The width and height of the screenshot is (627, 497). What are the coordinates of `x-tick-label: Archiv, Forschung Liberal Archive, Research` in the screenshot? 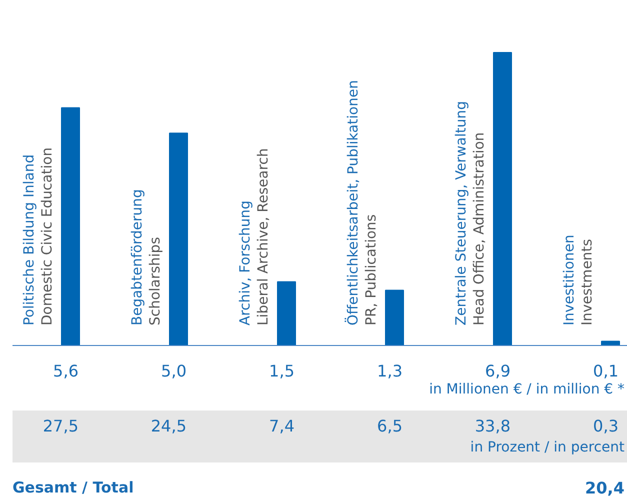 It's located at (255, 237).